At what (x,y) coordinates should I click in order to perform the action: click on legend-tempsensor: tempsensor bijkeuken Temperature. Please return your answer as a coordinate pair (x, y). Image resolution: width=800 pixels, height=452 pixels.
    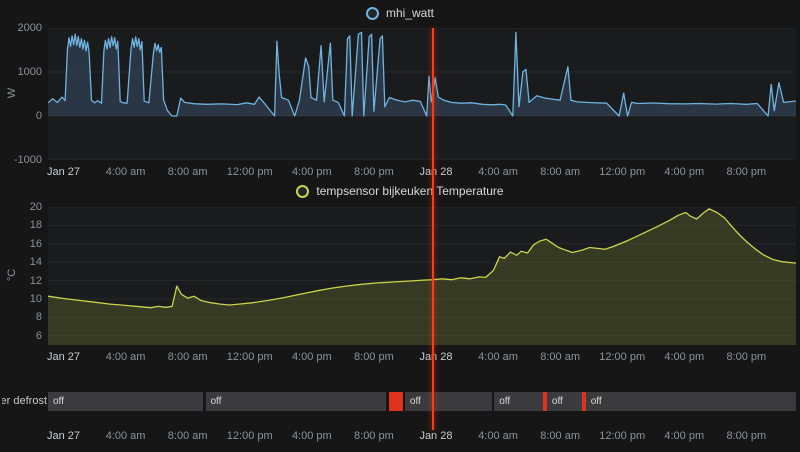
    Looking at the image, I should click on (400, 191).